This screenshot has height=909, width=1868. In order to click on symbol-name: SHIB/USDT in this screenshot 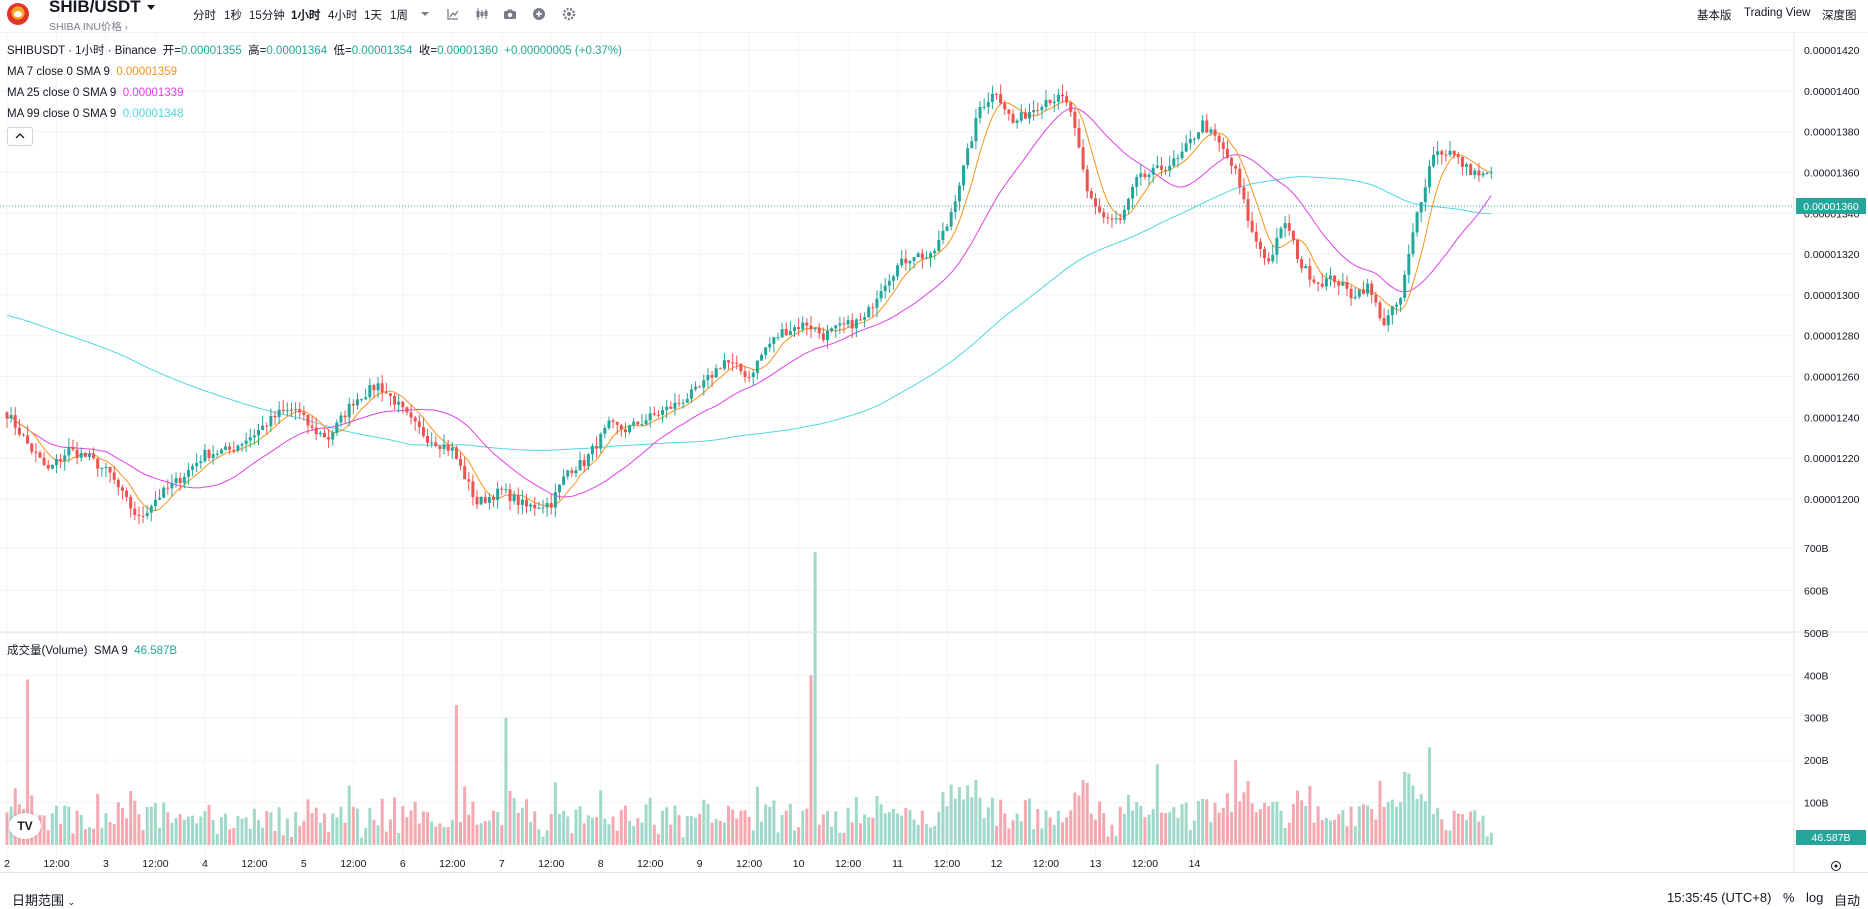, I will do `click(95, 8)`.